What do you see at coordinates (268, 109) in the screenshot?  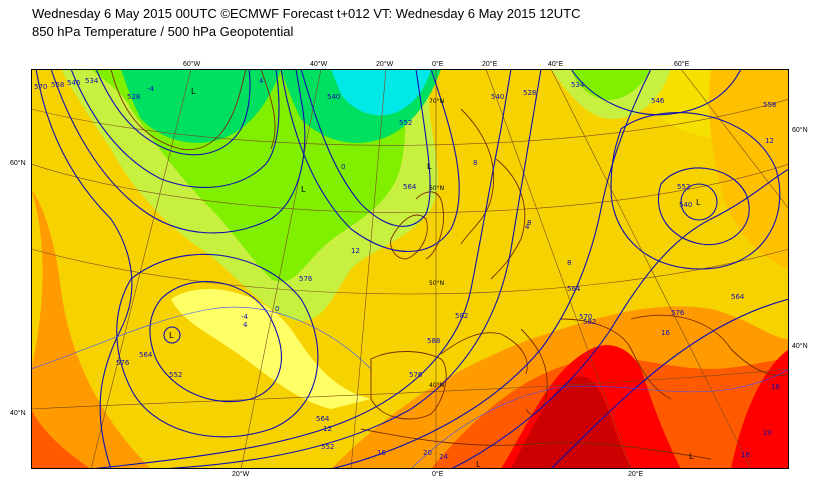 I see `coast-greenland-east` at bounding box center [268, 109].